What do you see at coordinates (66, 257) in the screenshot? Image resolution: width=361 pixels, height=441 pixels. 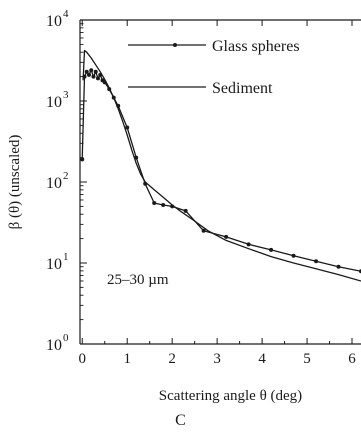 I see `y-tick-exponent: 1` at bounding box center [66, 257].